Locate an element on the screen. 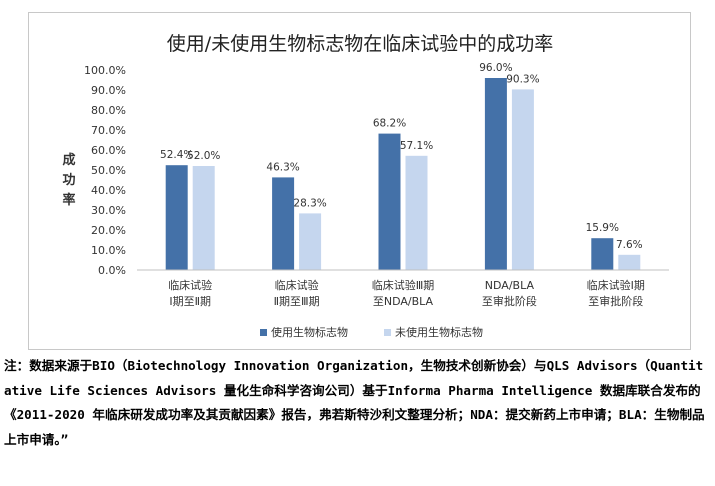 This screenshot has height=486, width=715. y-tick-label: 20.0% is located at coordinates (108, 230).